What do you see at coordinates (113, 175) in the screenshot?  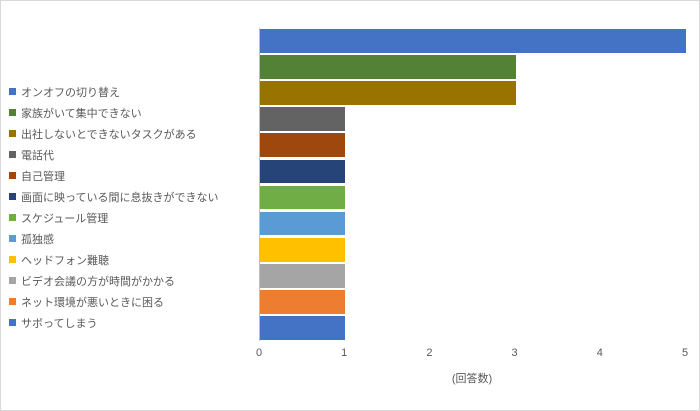 I see `legend-item: 自己管理` at bounding box center [113, 175].